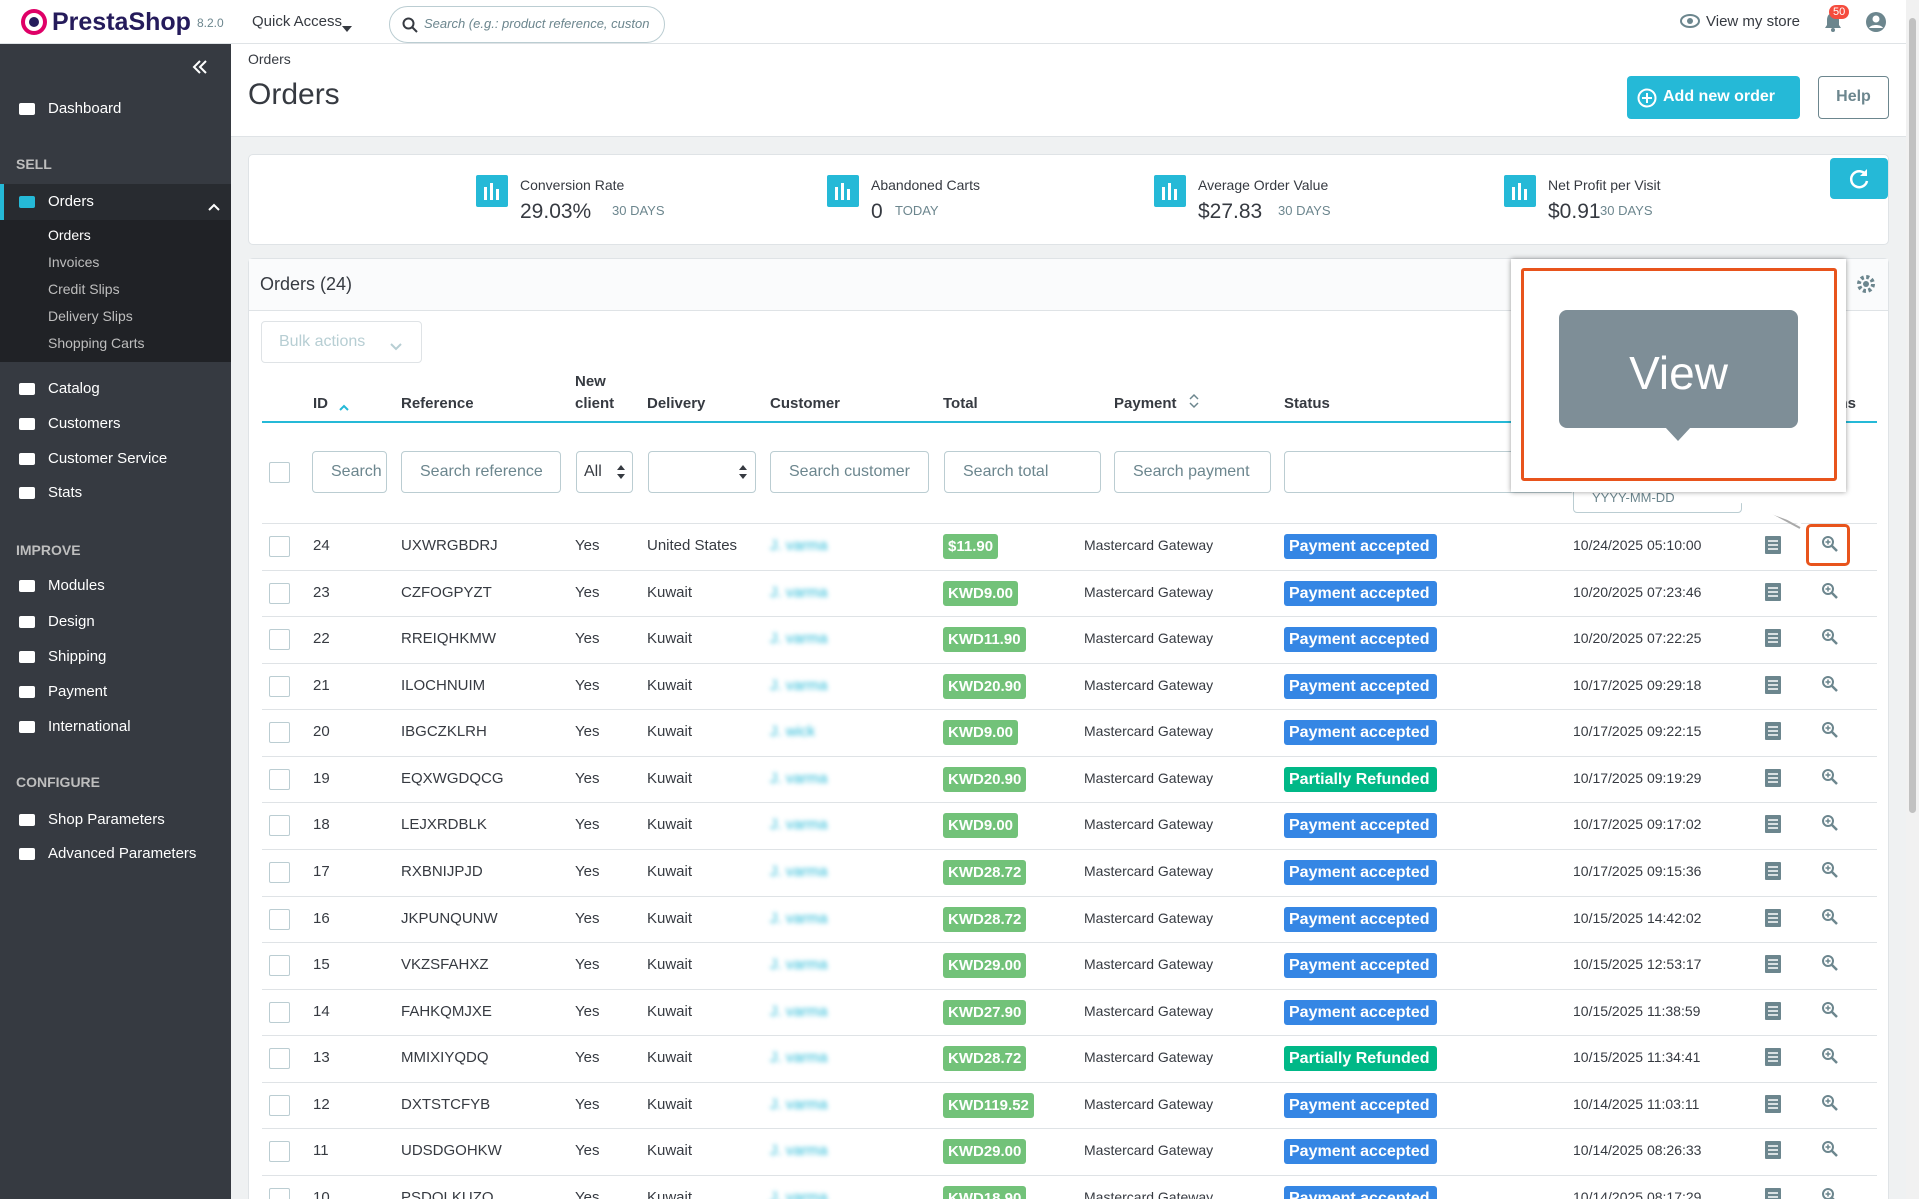 The width and height of the screenshot is (1919, 1199). What do you see at coordinates (676, 403) in the screenshot?
I see `column-header: Delivery` at bounding box center [676, 403].